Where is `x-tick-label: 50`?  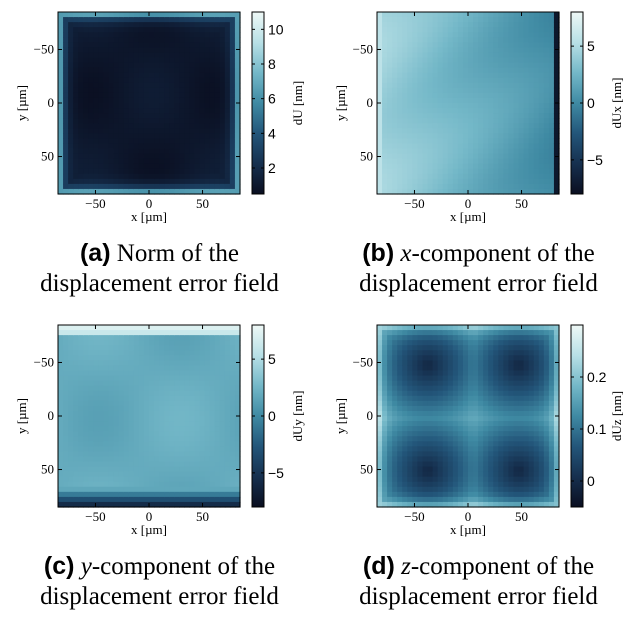
x-tick-label: 50 is located at coordinates (521, 203).